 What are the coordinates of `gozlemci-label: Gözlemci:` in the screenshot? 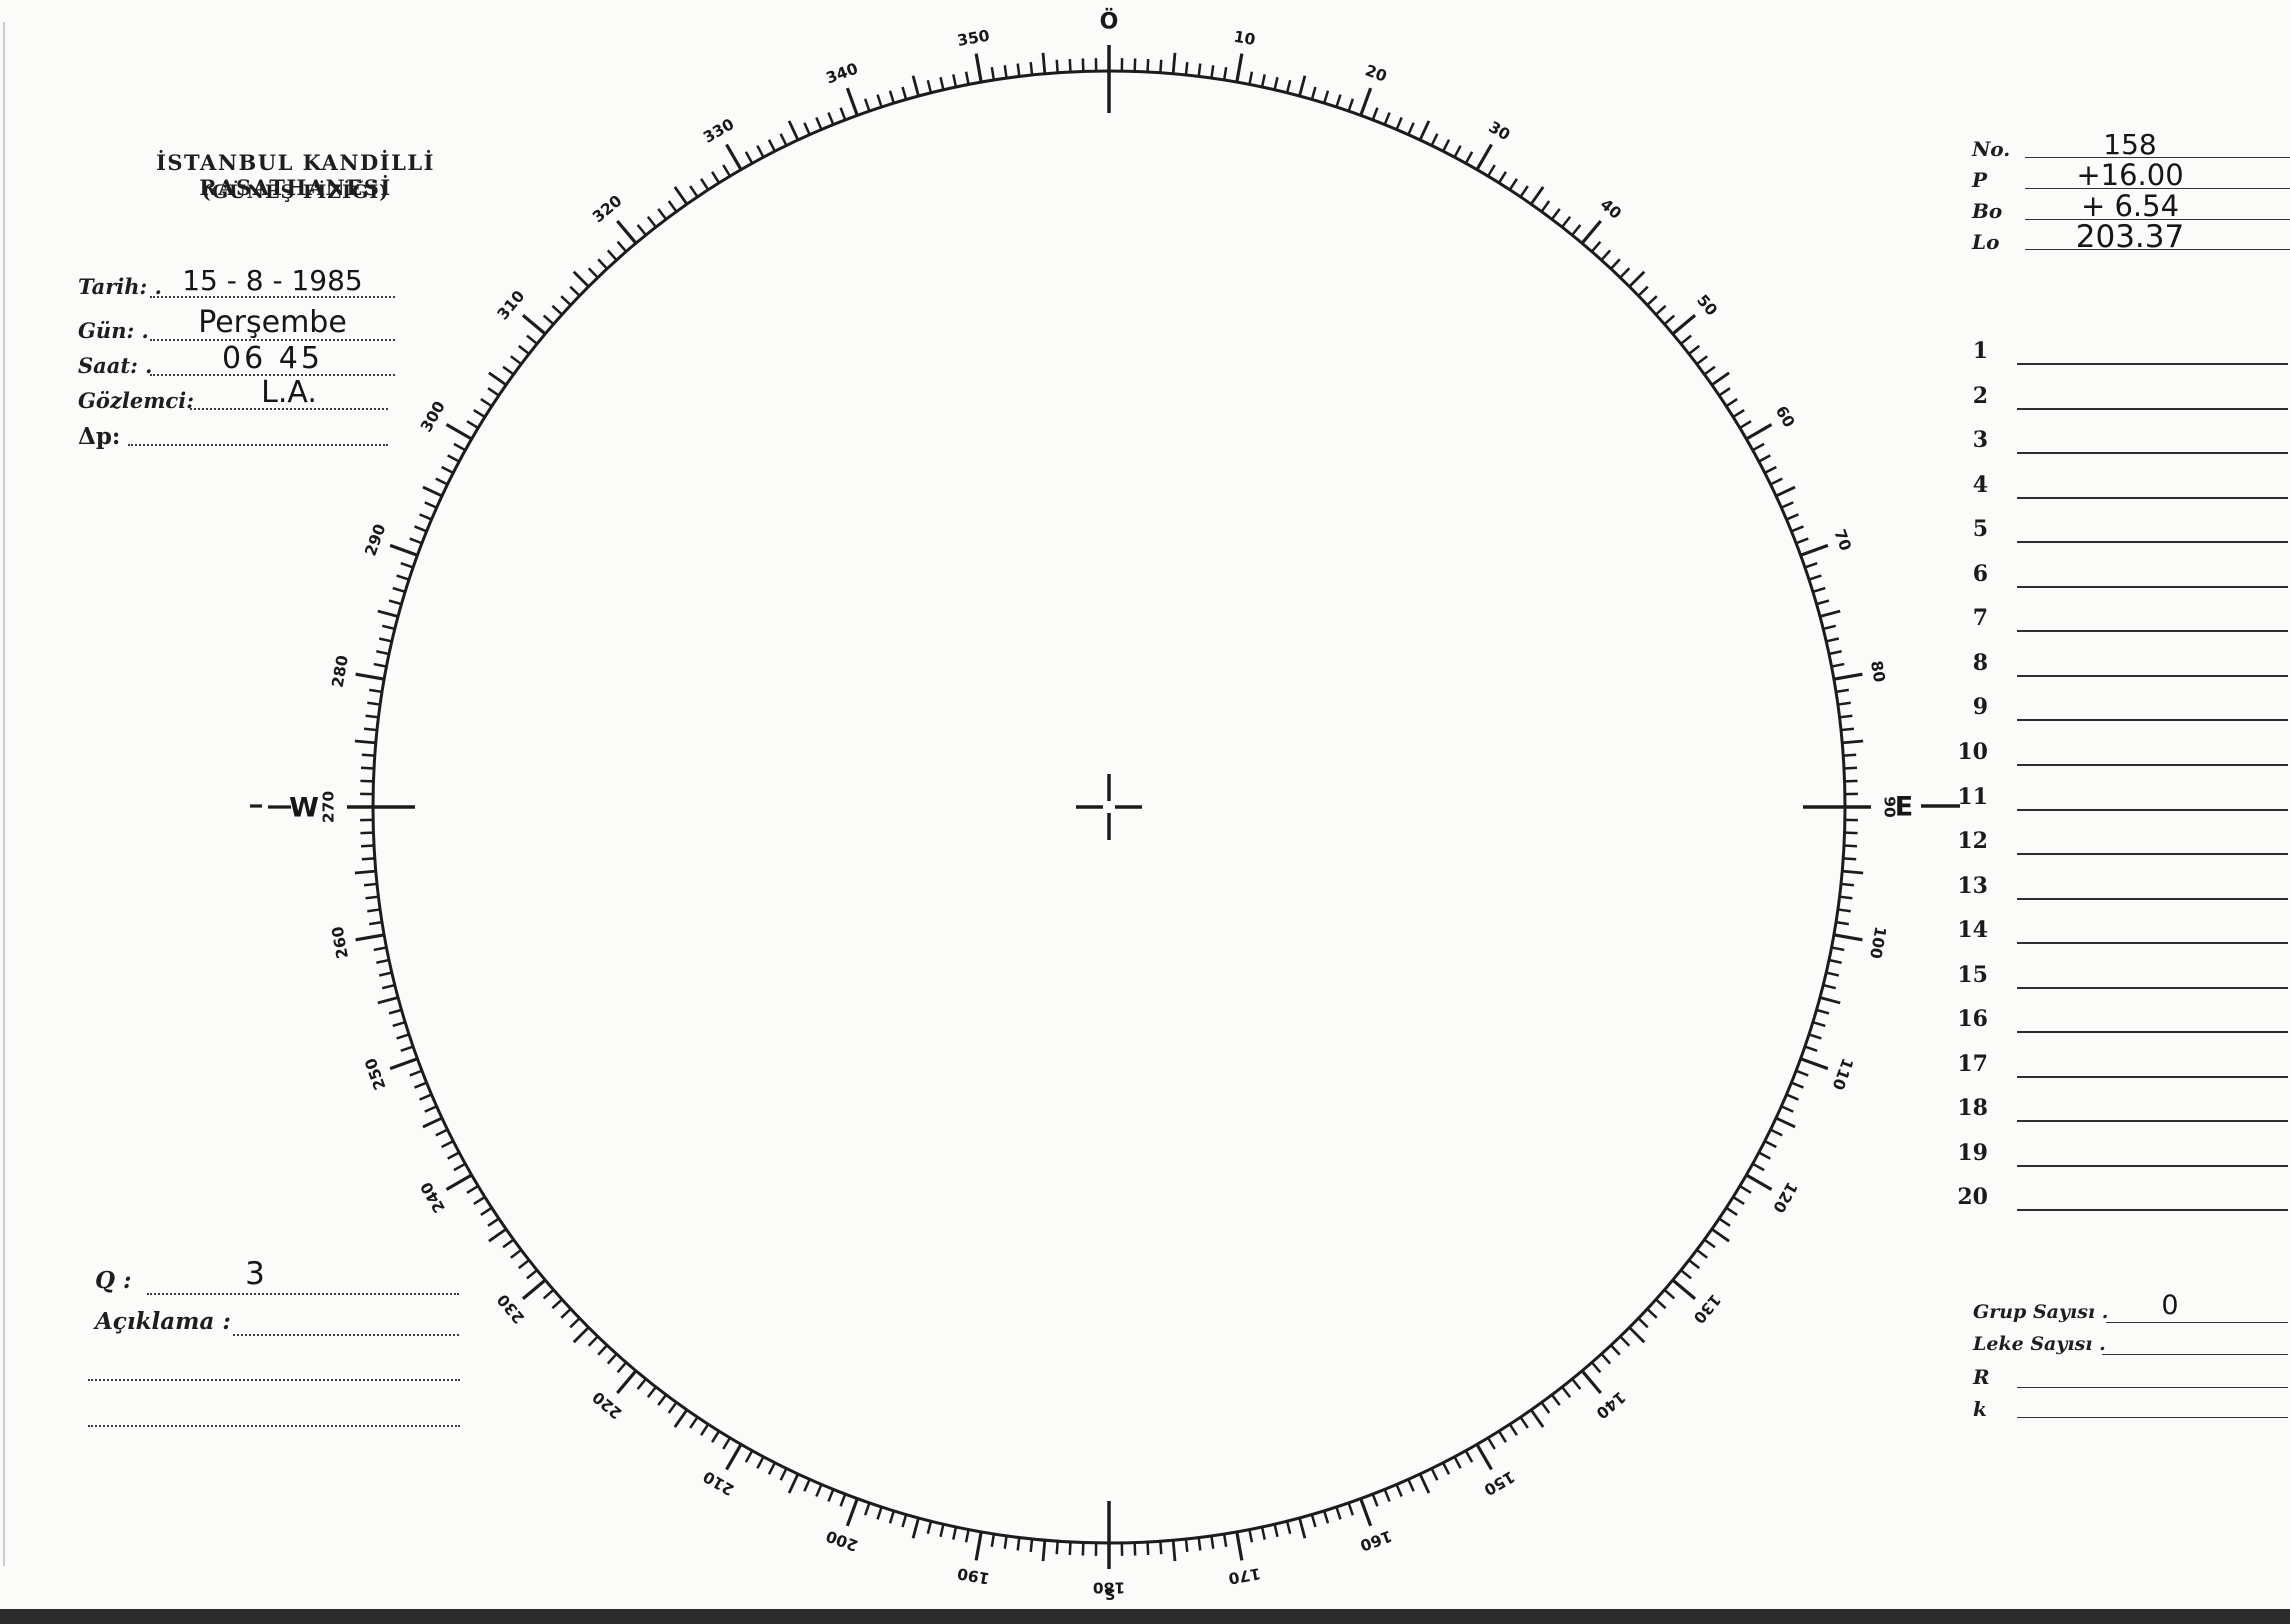 It's located at (136, 400).